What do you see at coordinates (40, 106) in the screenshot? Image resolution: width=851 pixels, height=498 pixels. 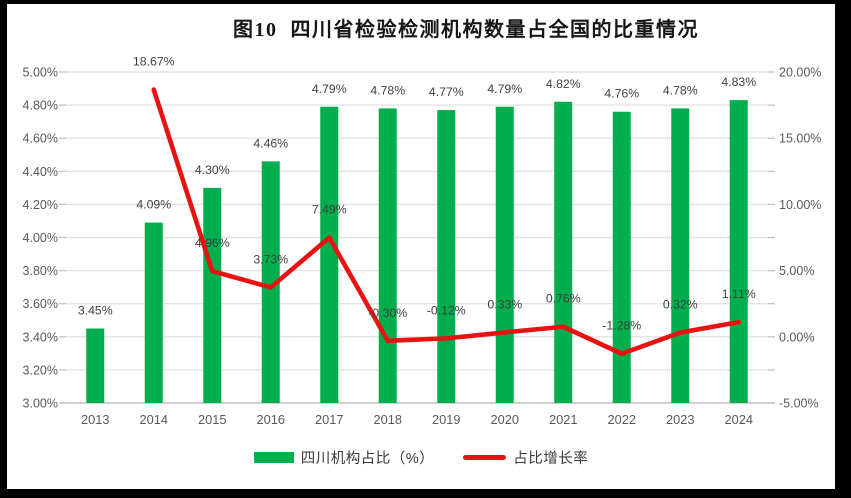 I see `y-axis-label-left: 4.80%` at bounding box center [40, 106].